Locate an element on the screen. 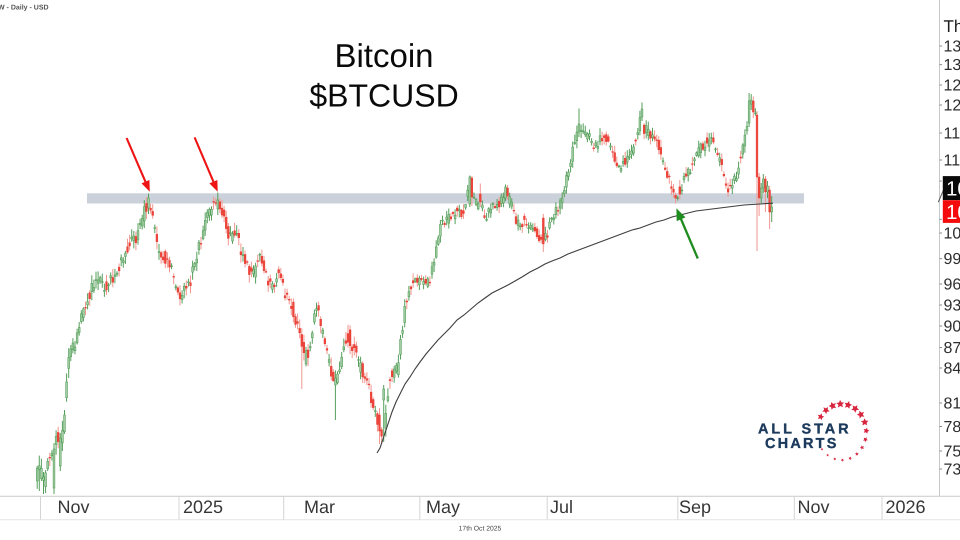 Image resolution: width=960 pixels, height=540 pixels. svg-text: 87,000 is located at coordinates (952, 348).